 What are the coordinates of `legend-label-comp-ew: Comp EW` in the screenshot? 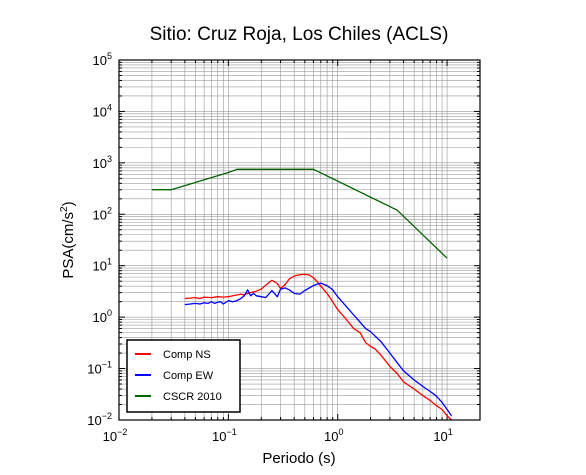 It's located at (188, 376).